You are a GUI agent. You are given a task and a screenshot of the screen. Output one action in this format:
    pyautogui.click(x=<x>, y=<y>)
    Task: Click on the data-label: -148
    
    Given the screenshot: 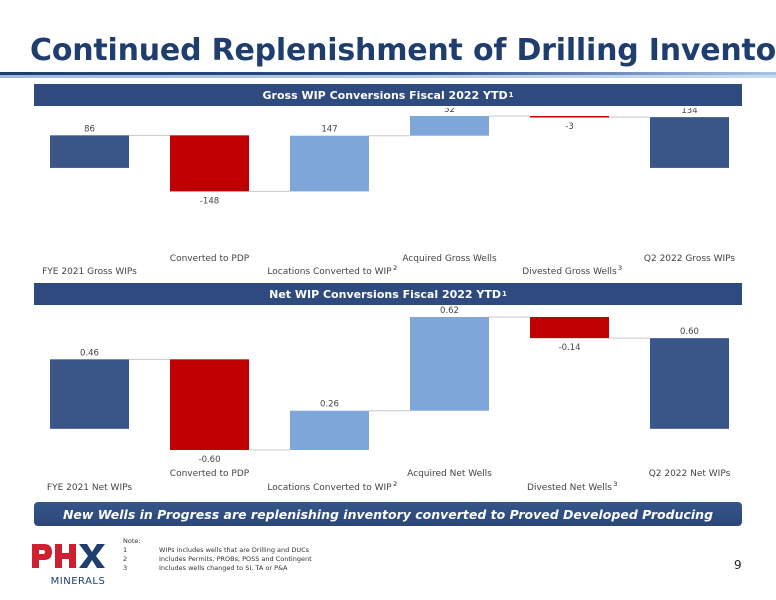 What is the action you would take?
    pyautogui.click(x=209, y=201)
    